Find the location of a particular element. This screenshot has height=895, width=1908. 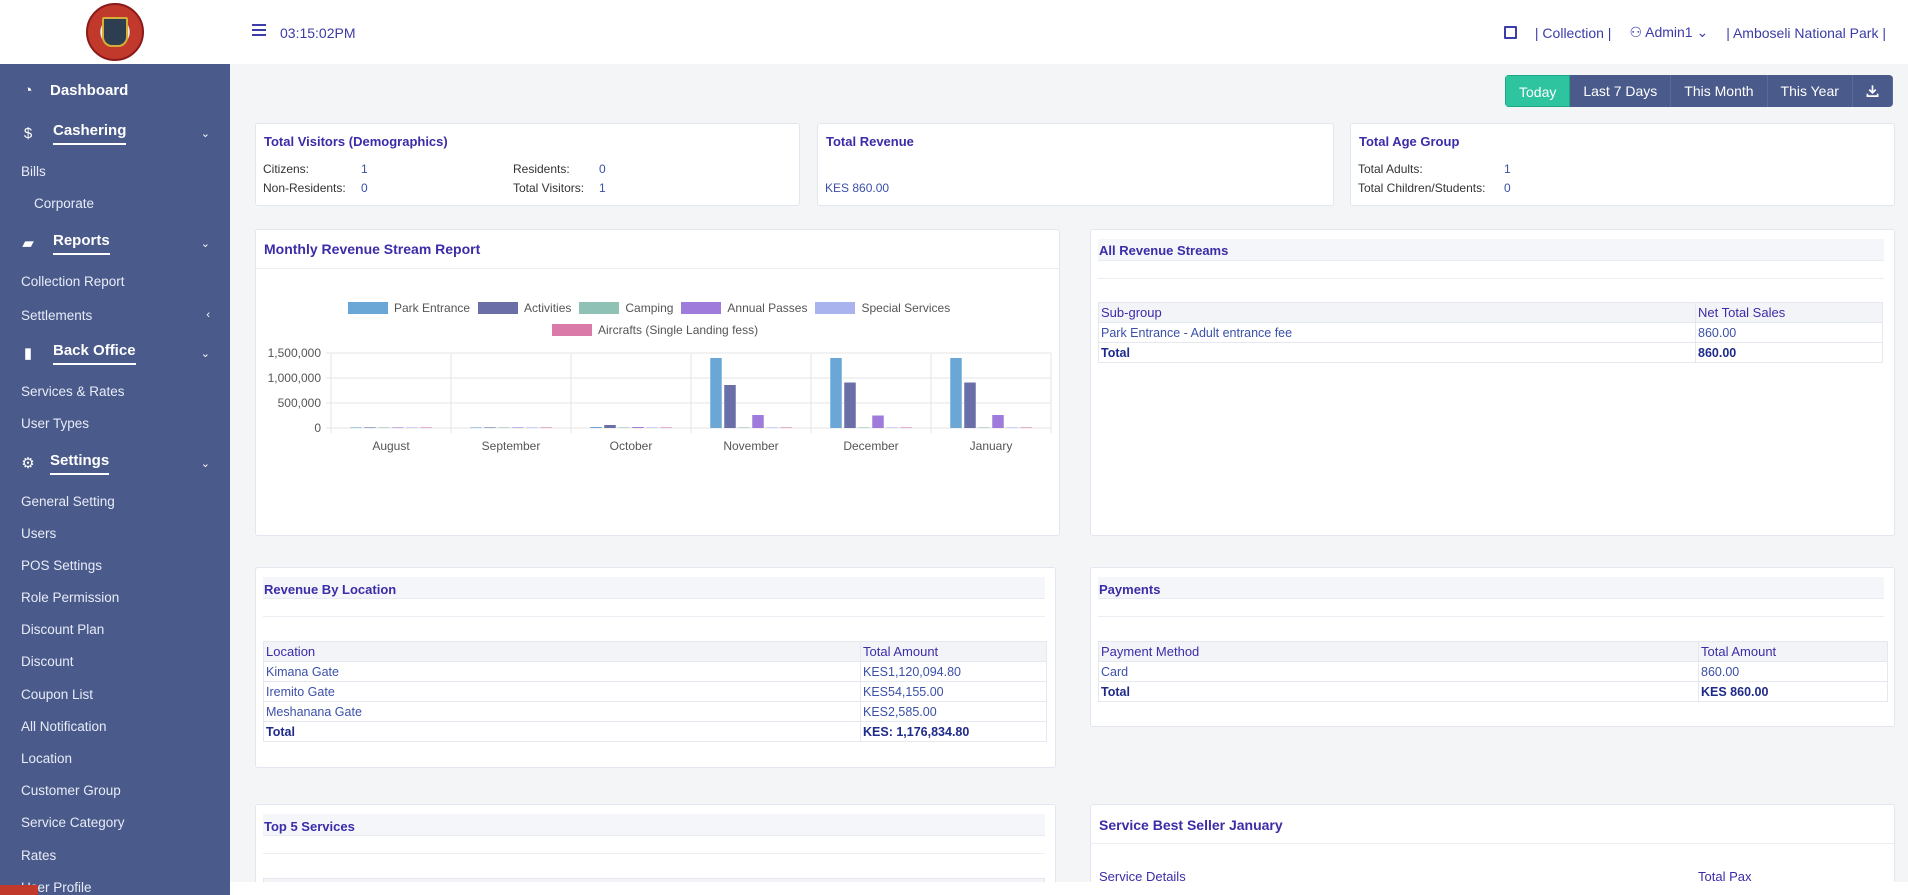

corner-badge is located at coordinates (19, 890).